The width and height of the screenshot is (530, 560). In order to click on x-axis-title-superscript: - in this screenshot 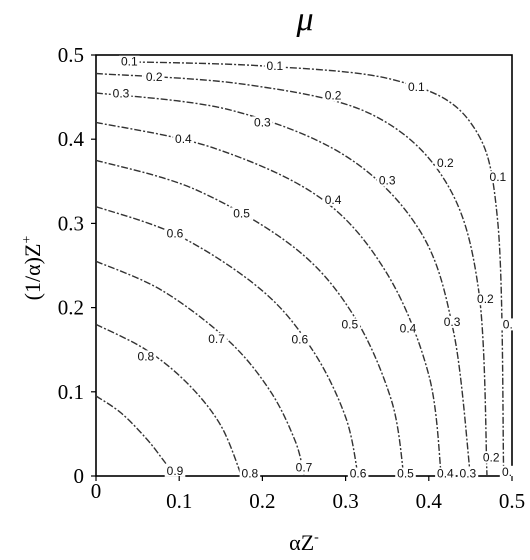, I will do `click(316, 537)`.